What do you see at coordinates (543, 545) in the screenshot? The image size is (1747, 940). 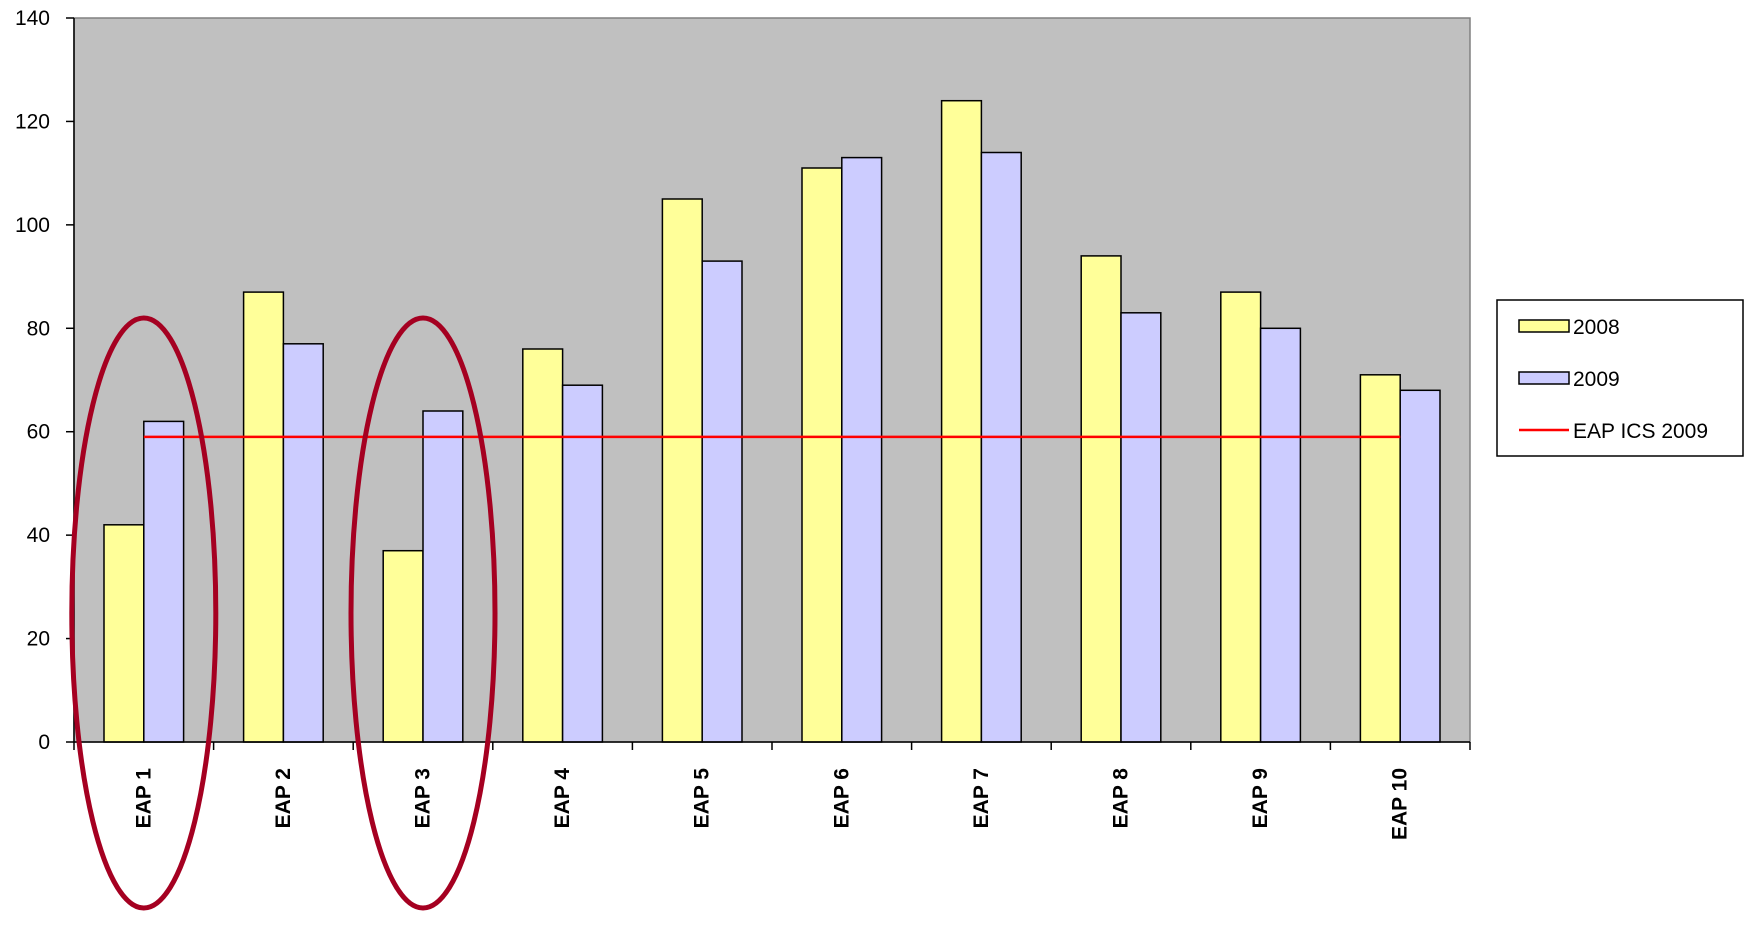 I see `bar-eap-4-2008` at bounding box center [543, 545].